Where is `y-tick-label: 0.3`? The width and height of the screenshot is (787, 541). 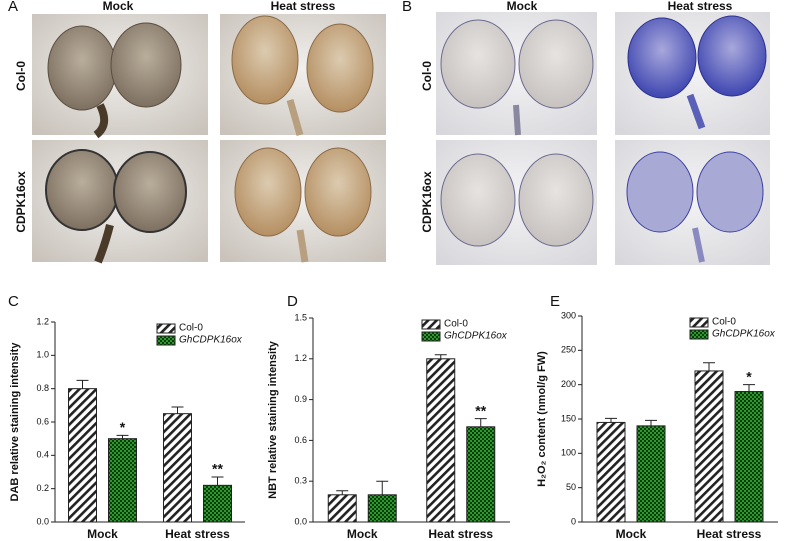 y-tick-label: 0.3 is located at coordinates (300, 481).